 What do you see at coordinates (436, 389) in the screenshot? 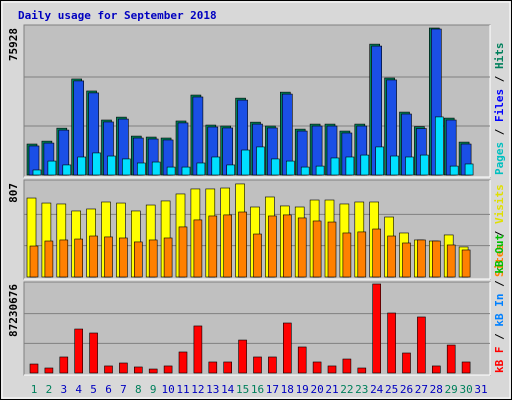
I see `x-tick-label: 28` at bounding box center [436, 389].